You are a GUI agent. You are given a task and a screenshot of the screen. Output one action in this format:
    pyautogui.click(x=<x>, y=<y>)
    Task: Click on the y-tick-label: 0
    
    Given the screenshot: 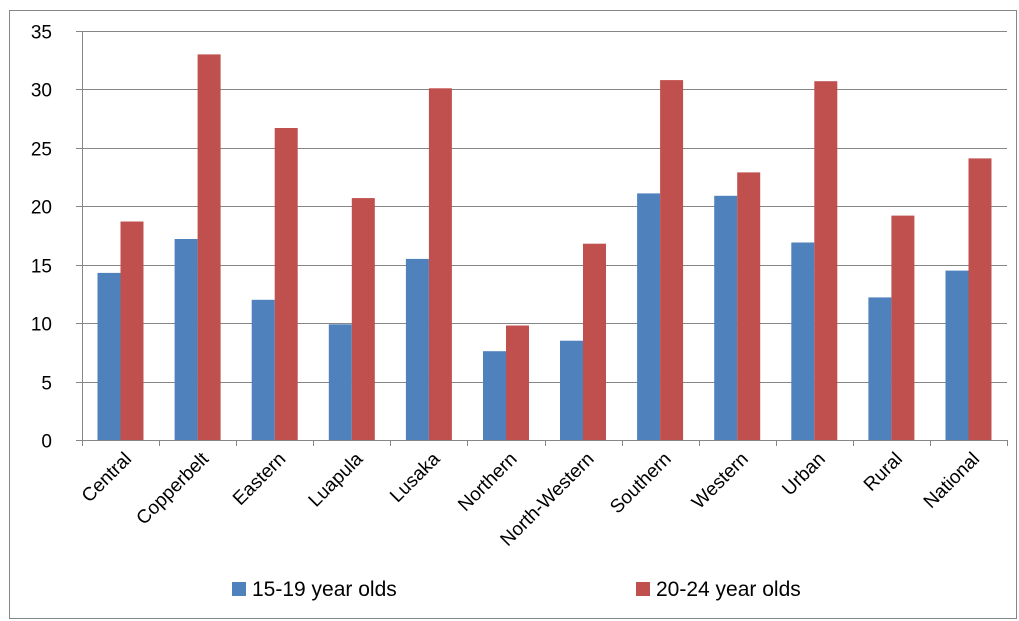 What is the action you would take?
    pyautogui.click(x=46, y=442)
    